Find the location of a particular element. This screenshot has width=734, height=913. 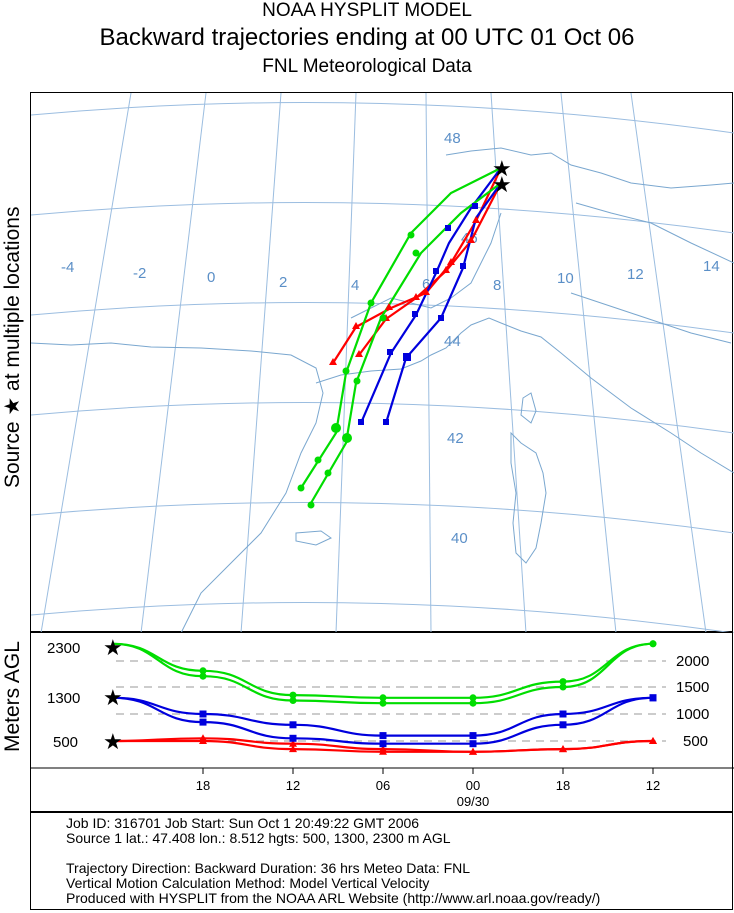

left-altitude-label: 1300 is located at coordinates (63, 698).